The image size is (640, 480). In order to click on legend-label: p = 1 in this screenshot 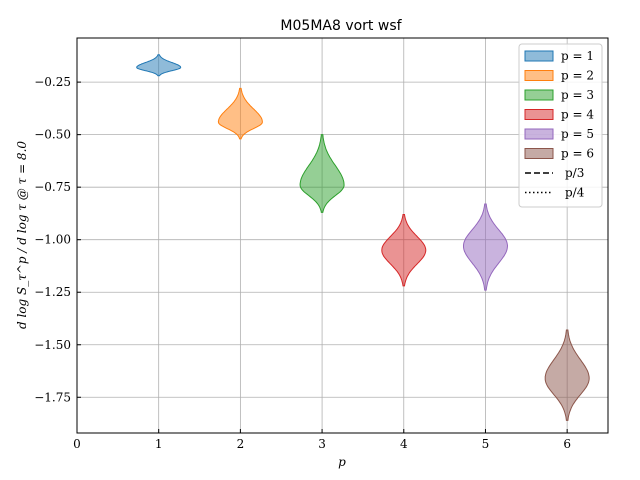, I will do `click(577, 56)`.